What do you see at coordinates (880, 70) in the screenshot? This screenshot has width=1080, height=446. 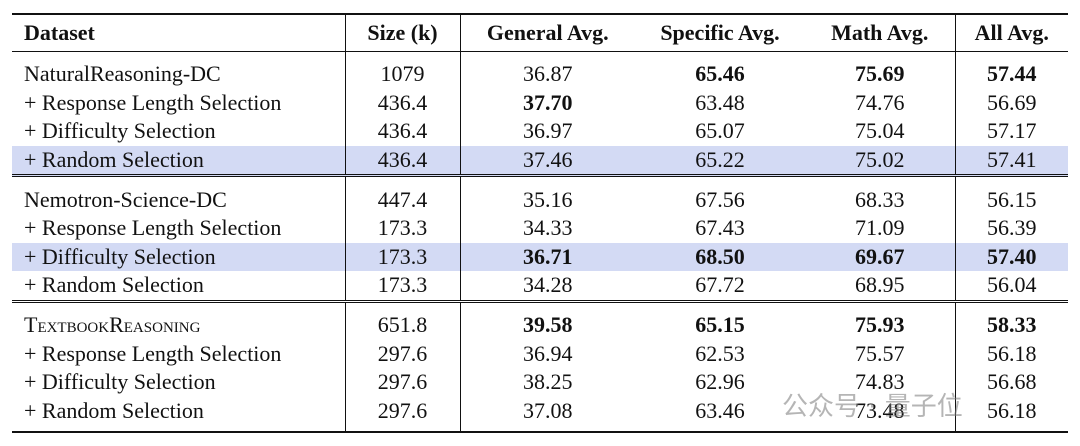 I see `cell-value: 75.69` at bounding box center [880, 70].